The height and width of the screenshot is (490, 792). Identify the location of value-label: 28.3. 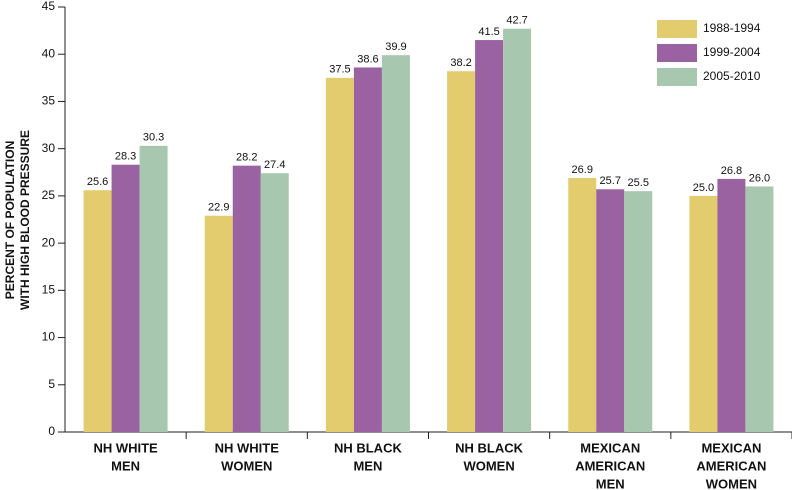
(125, 157).